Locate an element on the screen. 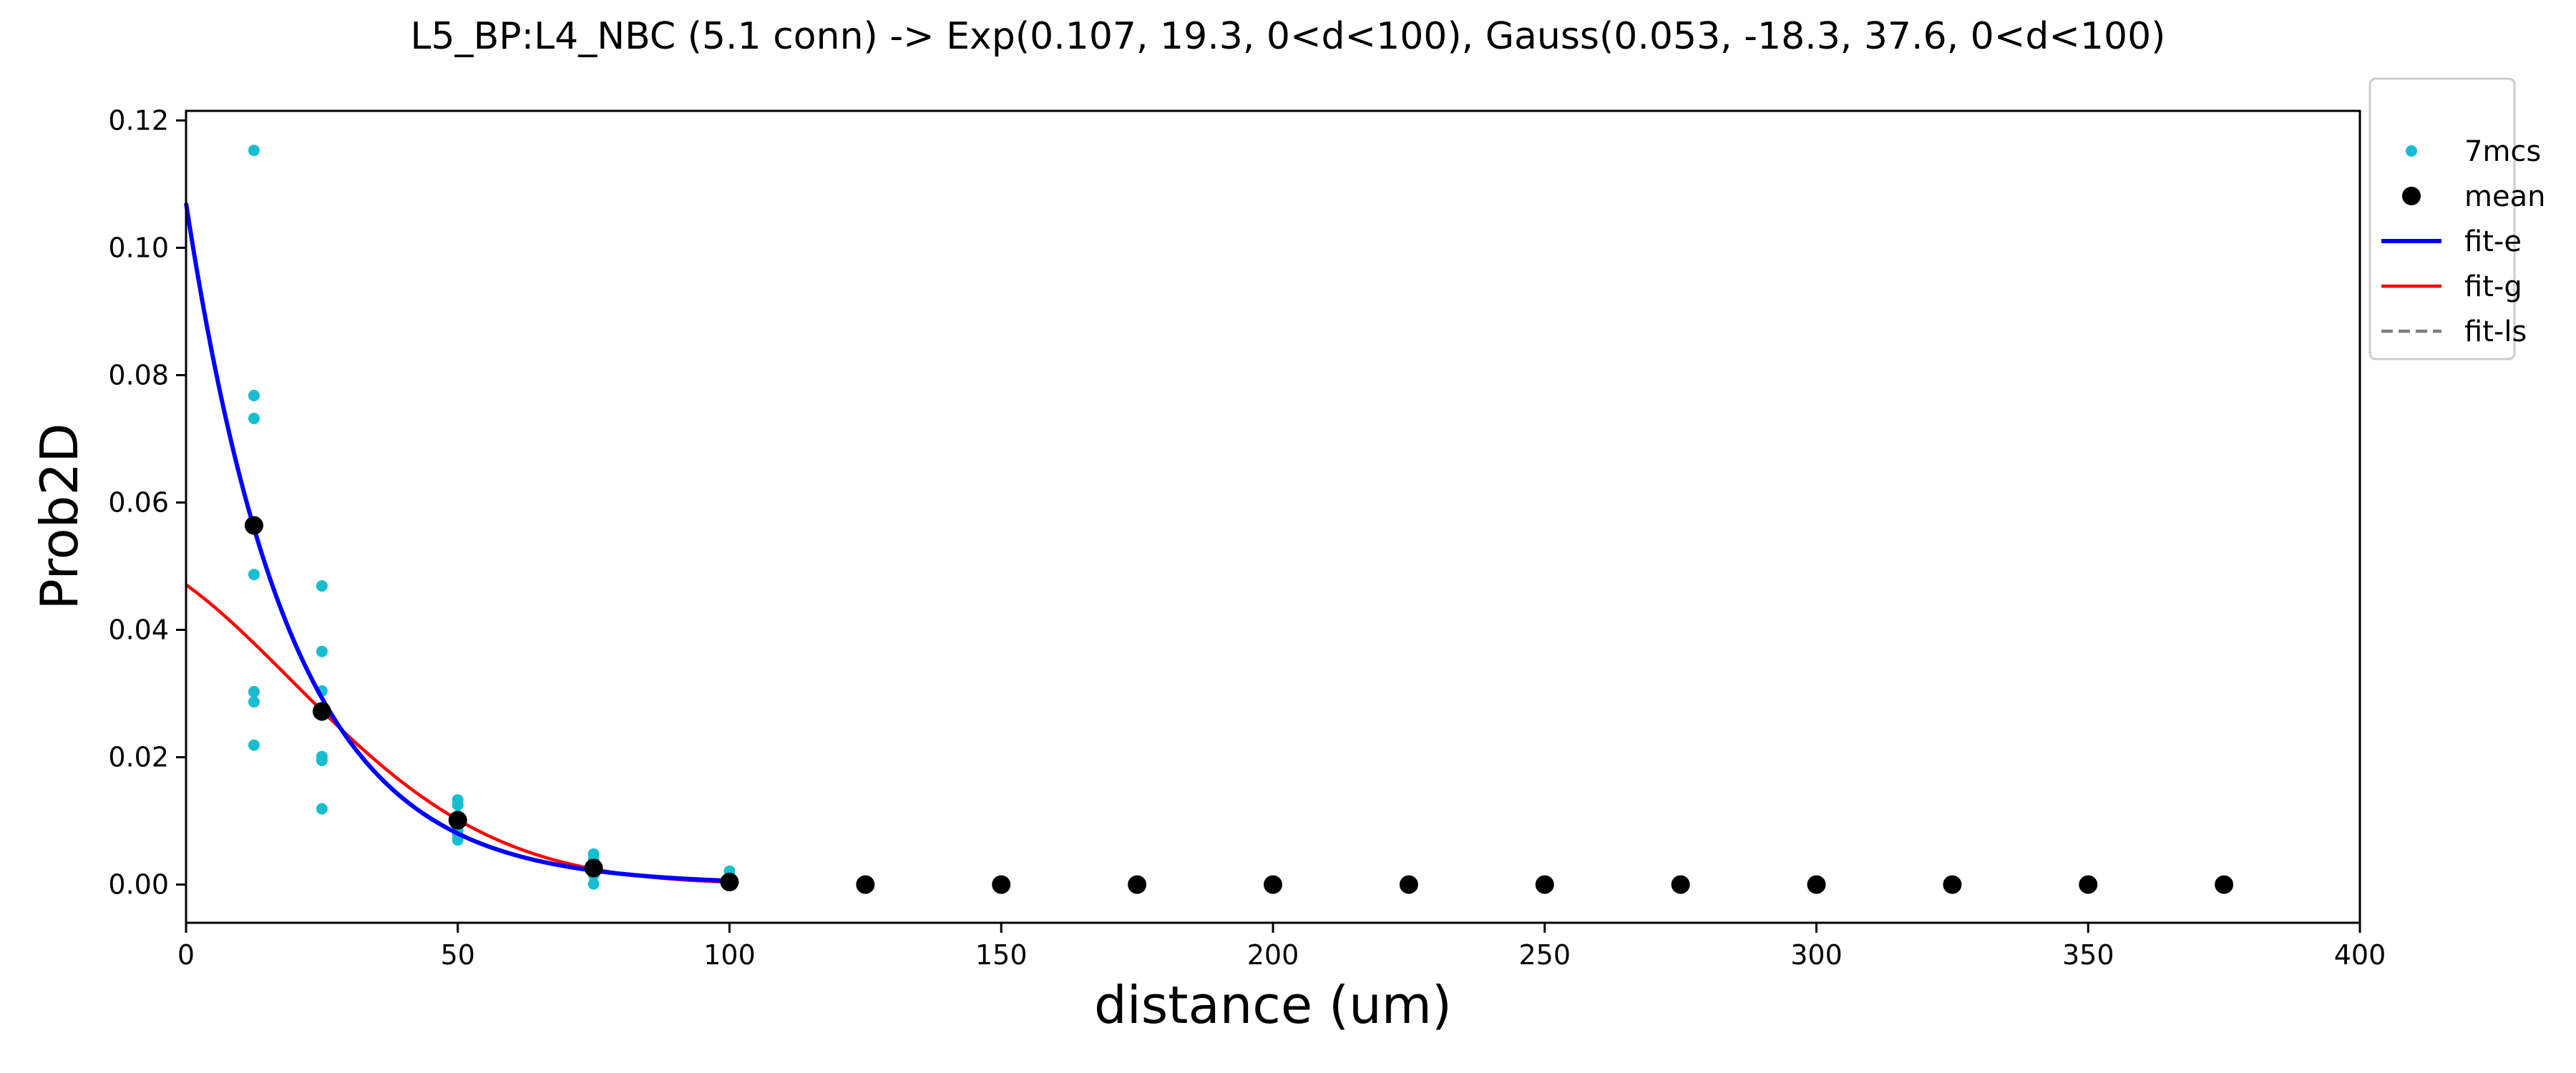 This screenshot has width=2576, height=1073. x-axis-label: distance (um) is located at coordinates (1273, 1005).